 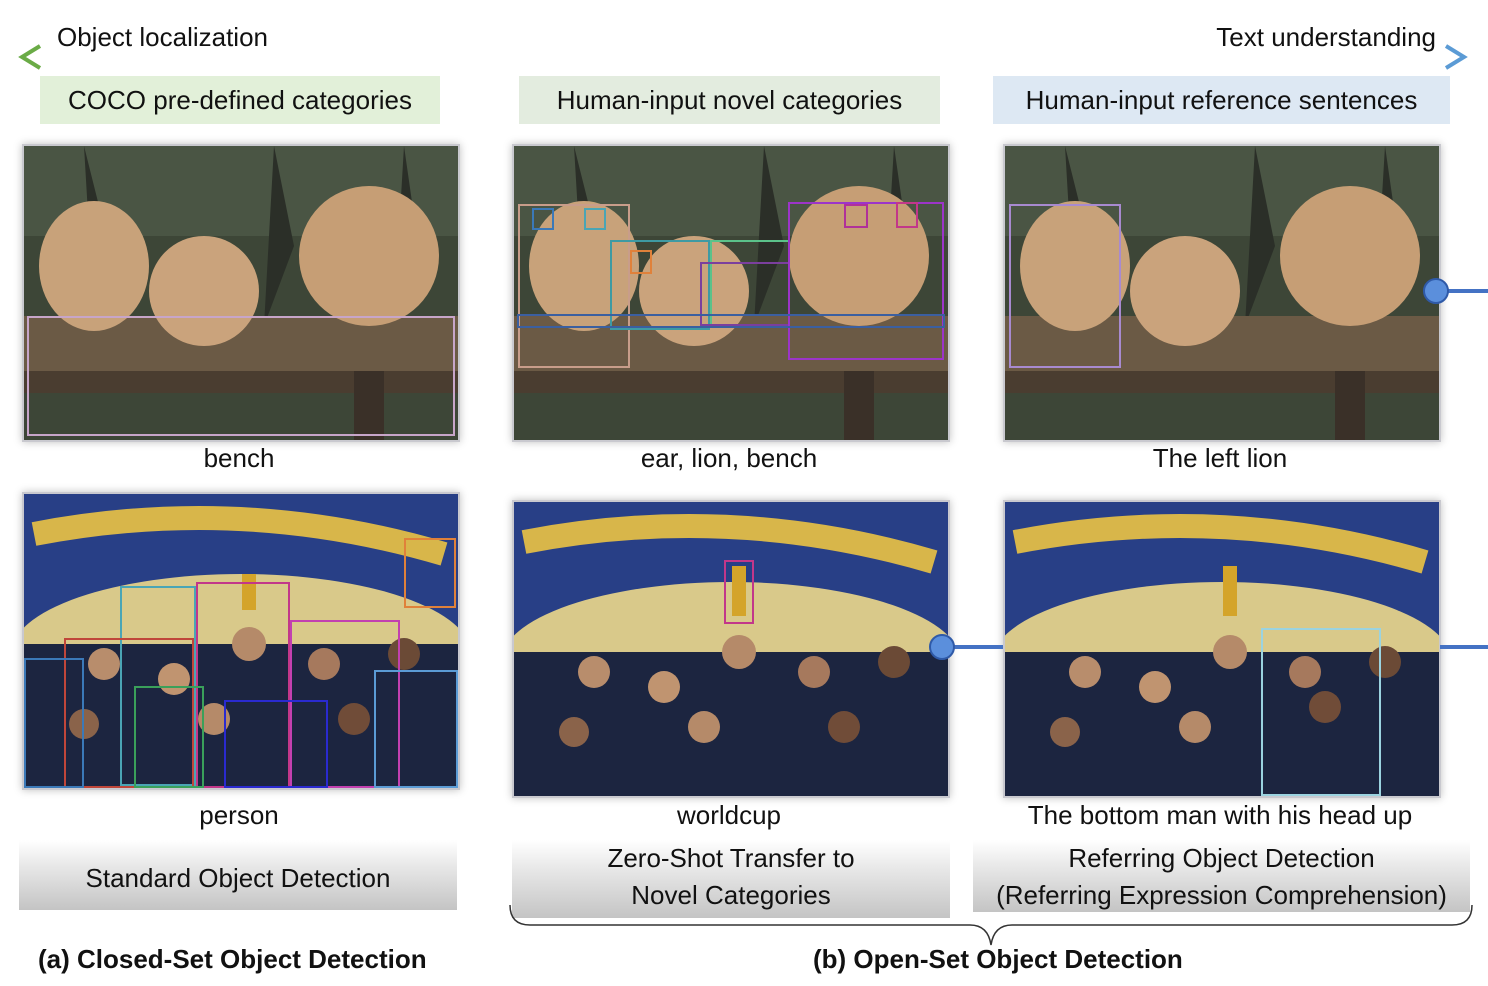 What do you see at coordinates (1220, 458) in the screenshot?
I see `caption-left-lion: The left lion` at bounding box center [1220, 458].